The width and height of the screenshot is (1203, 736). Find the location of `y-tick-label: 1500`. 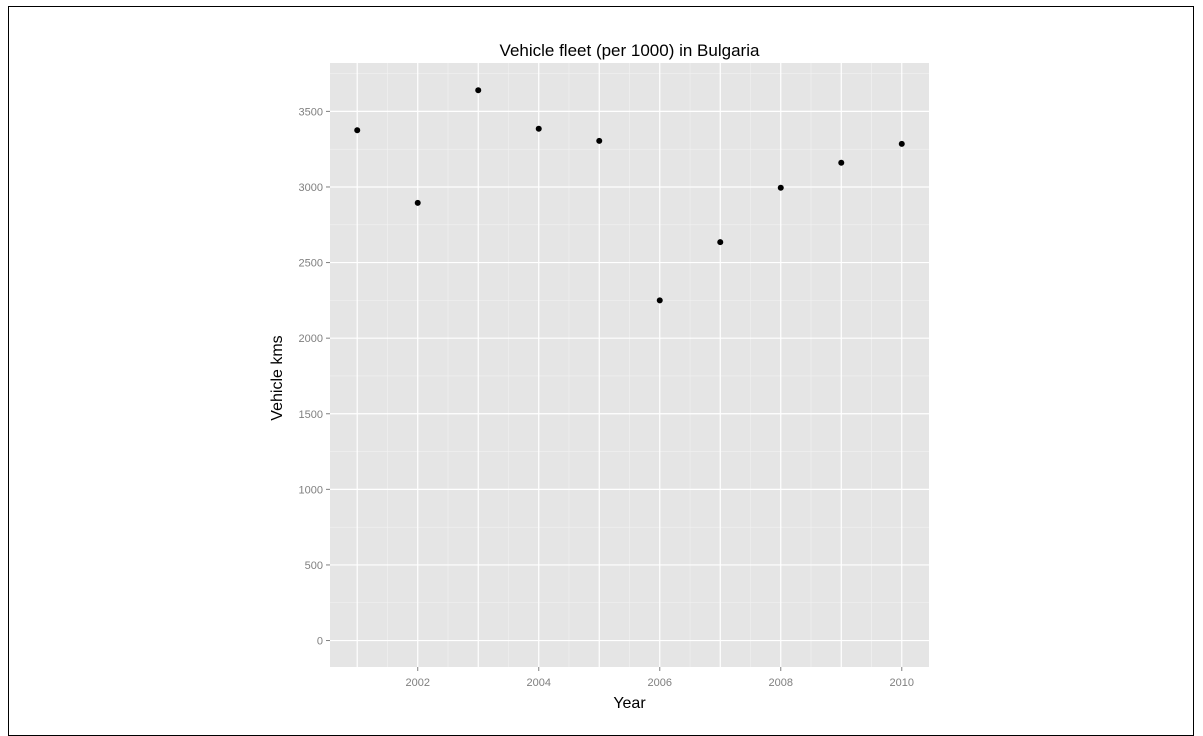

y-tick-label: 1500 is located at coordinates (311, 415).